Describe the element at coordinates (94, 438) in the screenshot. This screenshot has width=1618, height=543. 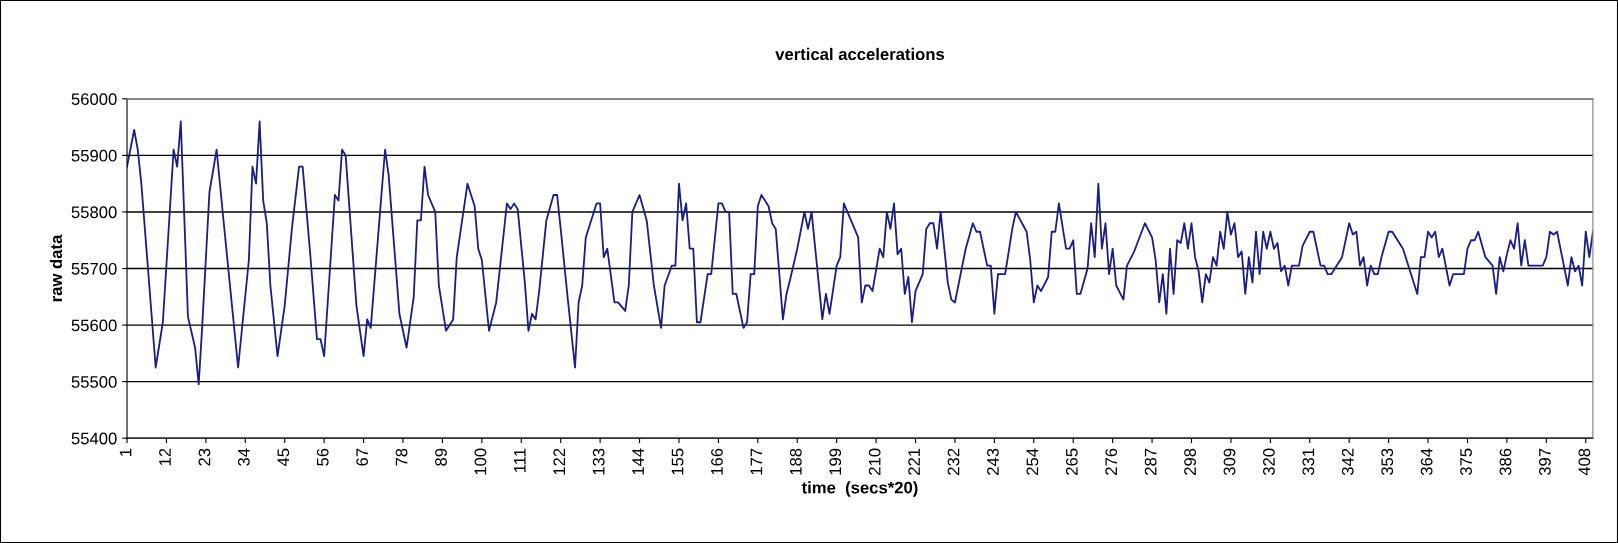
I see `y-tick-label: 55400` at that location.